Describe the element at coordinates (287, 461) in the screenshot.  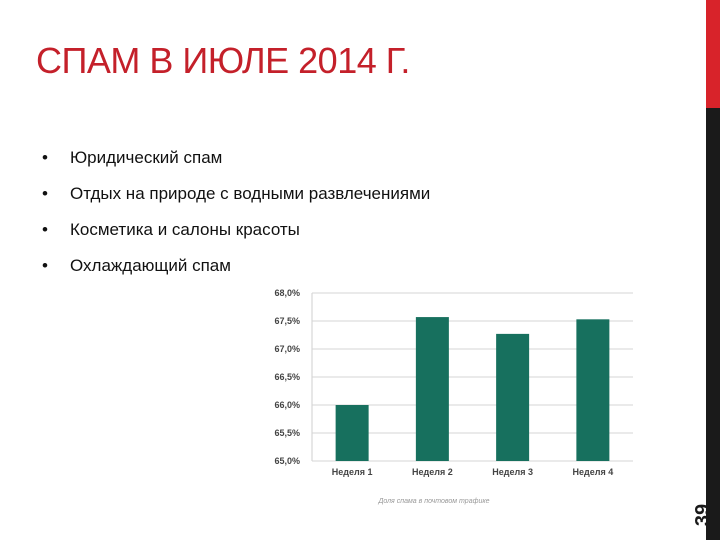
I see `y-tick-label: 65,0%` at that location.